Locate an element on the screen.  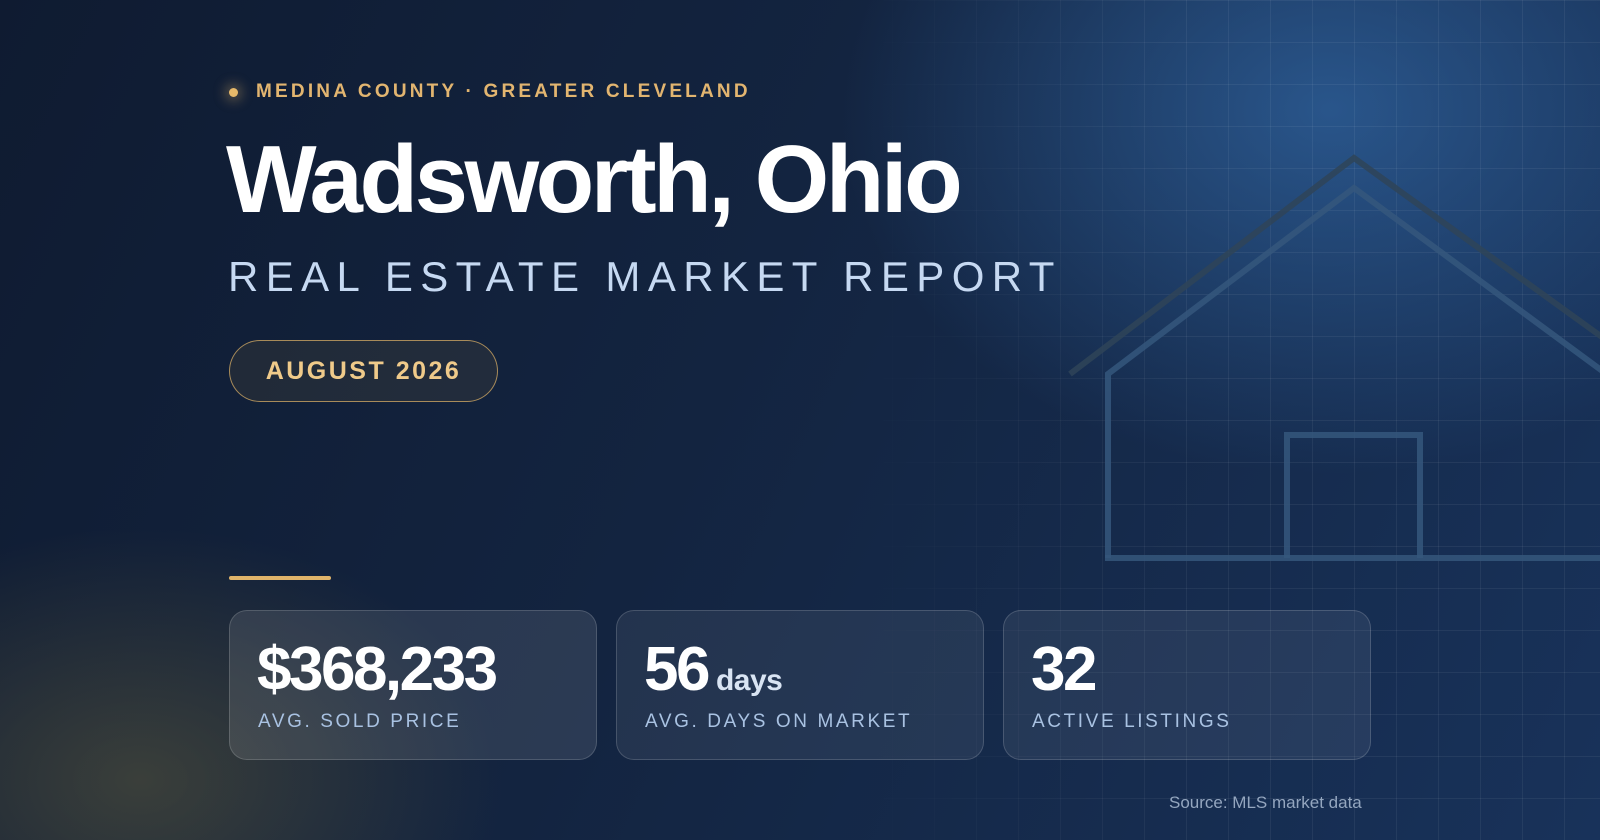
stat-card-avg-sold-price: $368,233 AVG. SOLD PRICE is located at coordinates (413, 685).